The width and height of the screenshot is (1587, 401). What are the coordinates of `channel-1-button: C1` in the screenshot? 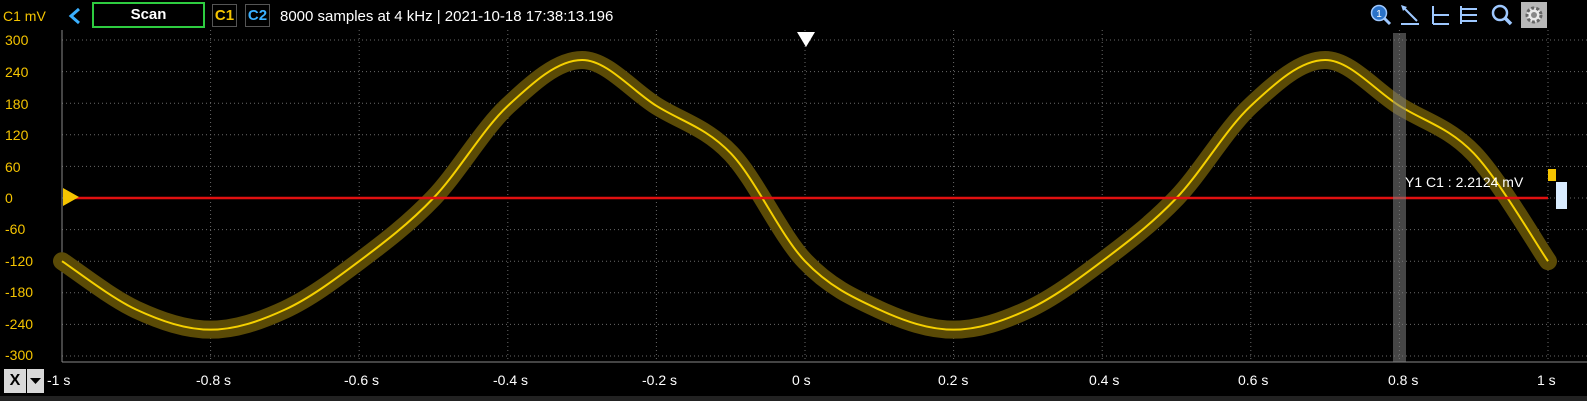 It's located at (224, 15).